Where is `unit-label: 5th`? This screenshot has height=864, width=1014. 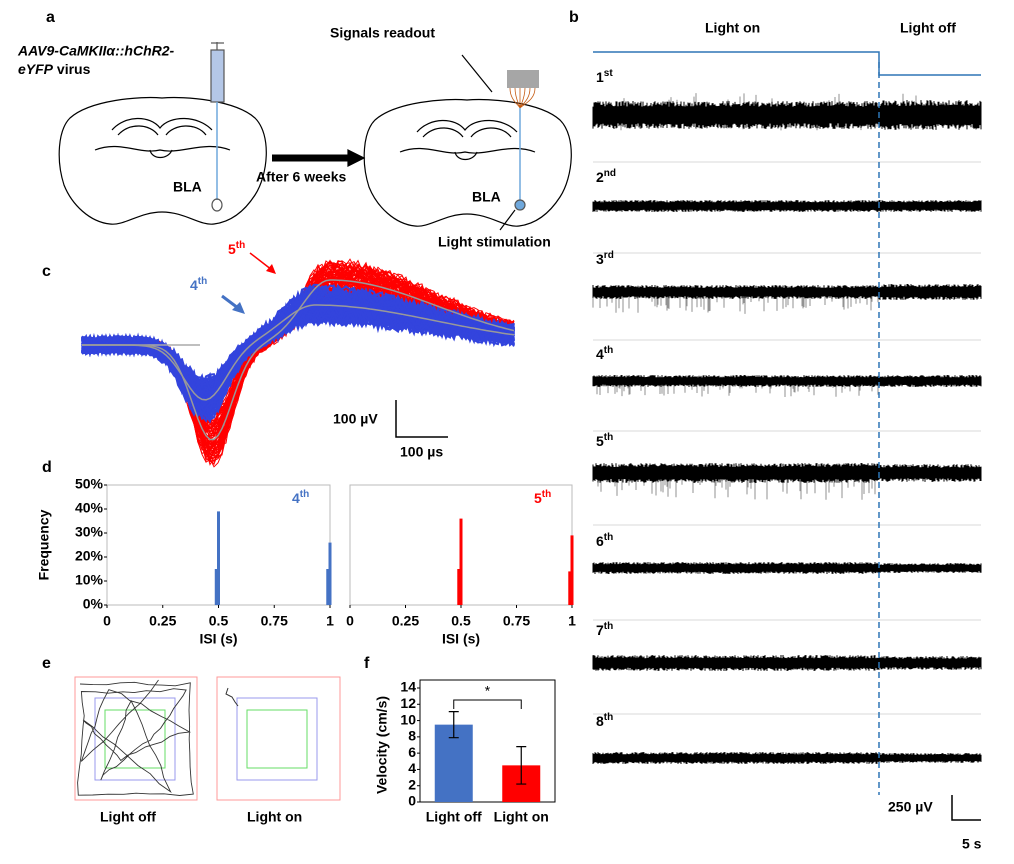 unit-label: 5th is located at coordinates (236, 248).